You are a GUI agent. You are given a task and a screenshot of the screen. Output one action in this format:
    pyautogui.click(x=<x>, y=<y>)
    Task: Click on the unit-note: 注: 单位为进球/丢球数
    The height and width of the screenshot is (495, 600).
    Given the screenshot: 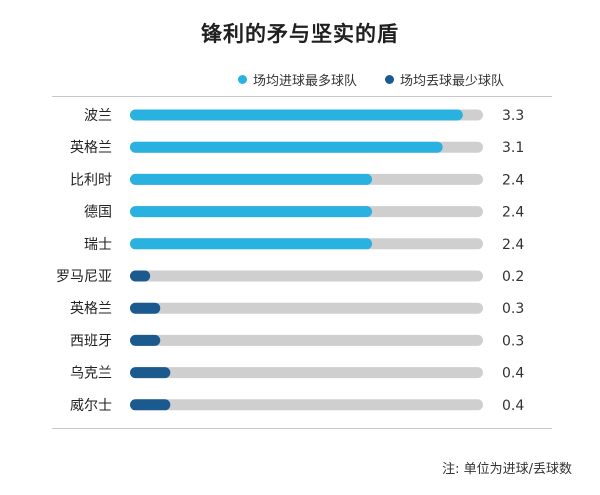 What is the action you would take?
    pyautogui.click(x=507, y=469)
    